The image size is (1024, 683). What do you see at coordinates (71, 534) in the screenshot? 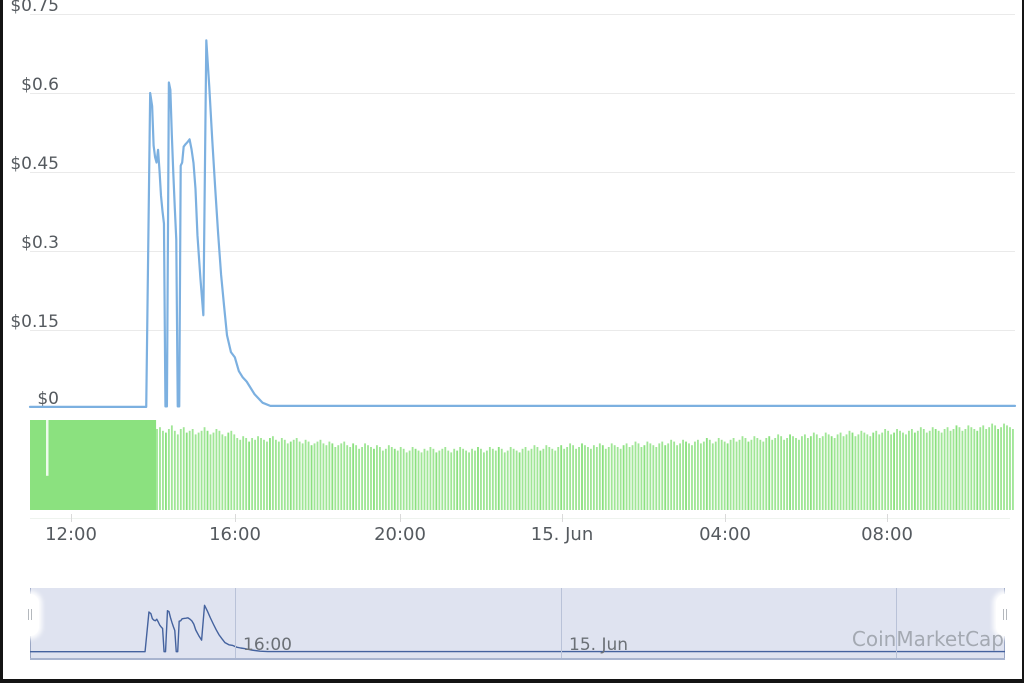
I see `x-axis-label-1200: 12:00` at bounding box center [71, 534].